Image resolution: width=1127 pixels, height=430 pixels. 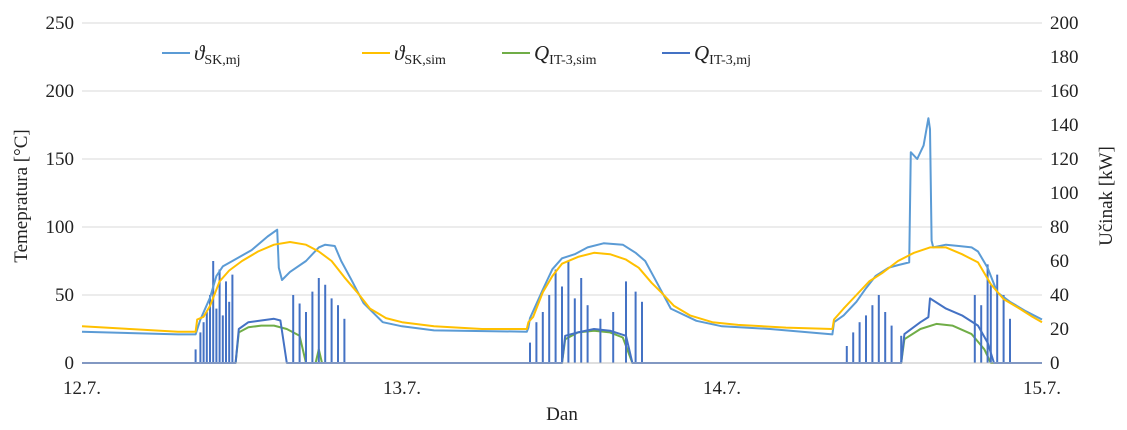 What do you see at coordinates (60, 193) in the screenshot?
I see `y-axis-left-ticks: 0 50 100 150 200 250` at bounding box center [60, 193].